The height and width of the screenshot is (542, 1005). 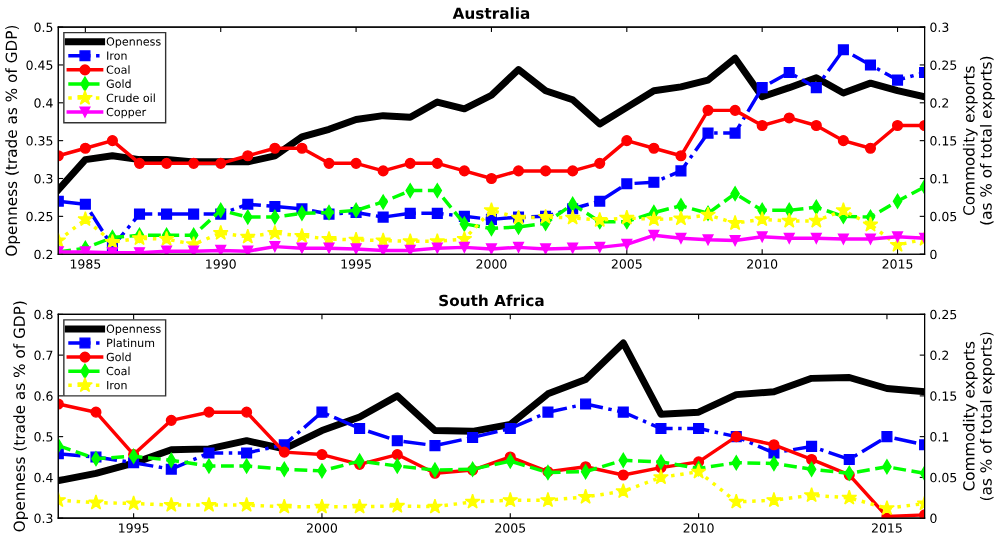 What do you see at coordinates (130, 98) in the screenshot?
I see `legend-label: Crude oil` at bounding box center [130, 98].